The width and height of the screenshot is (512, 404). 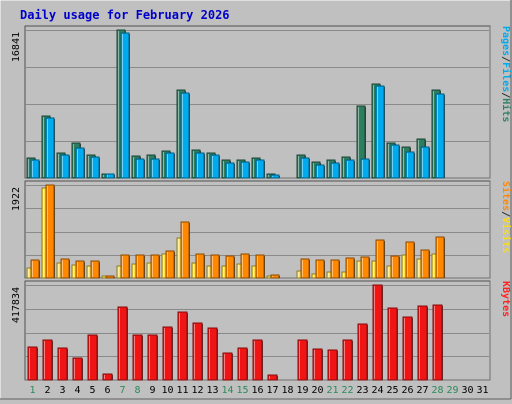 What do you see at coordinates (332, 390) in the screenshot?
I see `x-tick-label-21: 21` at bounding box center [332, 390].